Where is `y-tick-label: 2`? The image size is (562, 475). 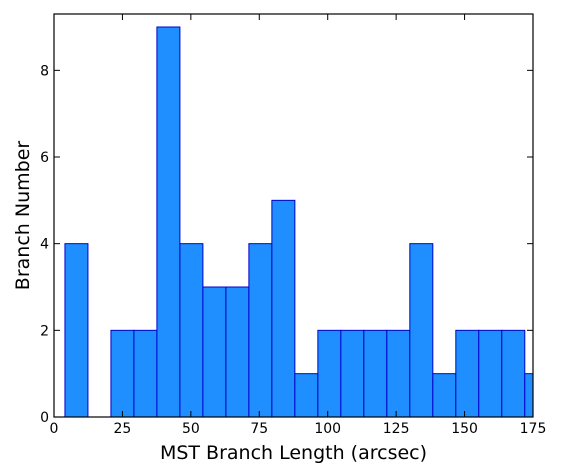 y-tick-label: 2 is located at coordinates (44, 331).